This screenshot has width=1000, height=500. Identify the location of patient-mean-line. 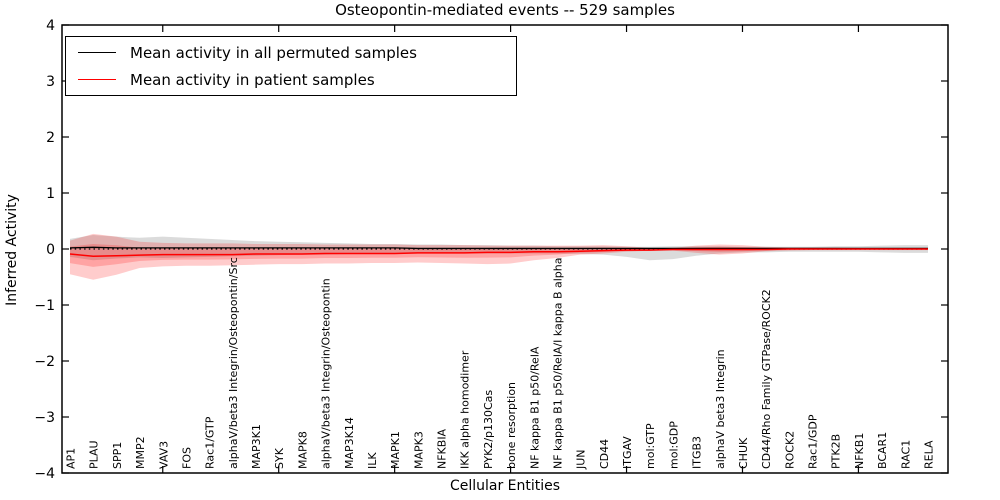
(498, 253).